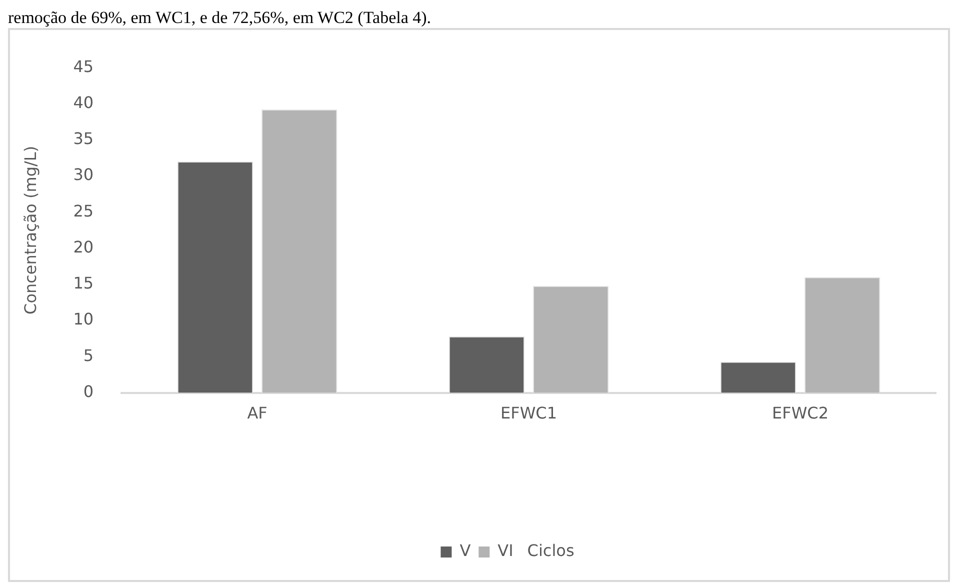 The height and width of the screenshot is (584, 959). I want to click on text: remoção de 69%, em WC1, e de 72,56%, em WC2 (Tabela 4)., so click(220, 18).